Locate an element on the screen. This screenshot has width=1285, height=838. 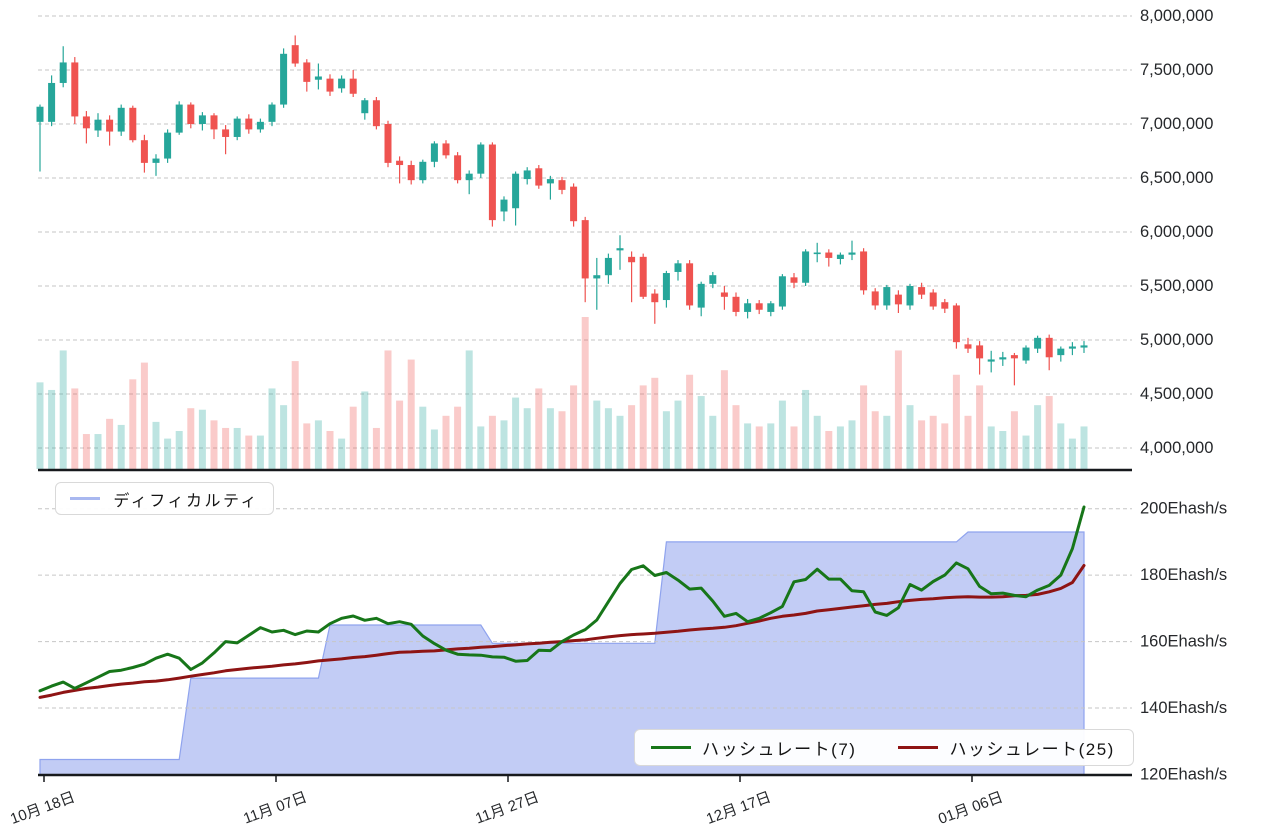
price-tick-label: 6,500,000 is located at coordinates (1176, 178).